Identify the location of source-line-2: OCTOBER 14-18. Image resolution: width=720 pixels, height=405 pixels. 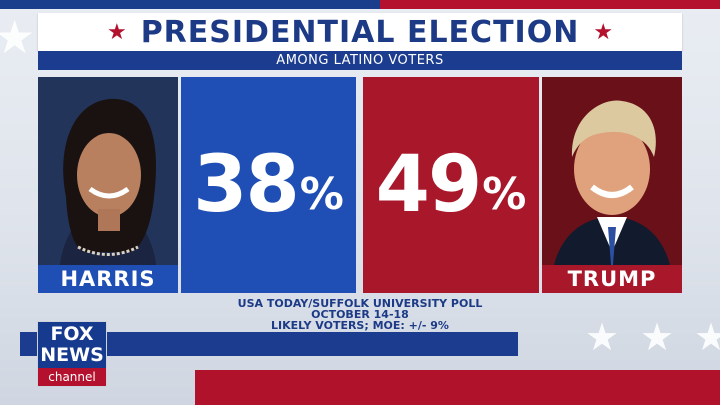
(360, 314).